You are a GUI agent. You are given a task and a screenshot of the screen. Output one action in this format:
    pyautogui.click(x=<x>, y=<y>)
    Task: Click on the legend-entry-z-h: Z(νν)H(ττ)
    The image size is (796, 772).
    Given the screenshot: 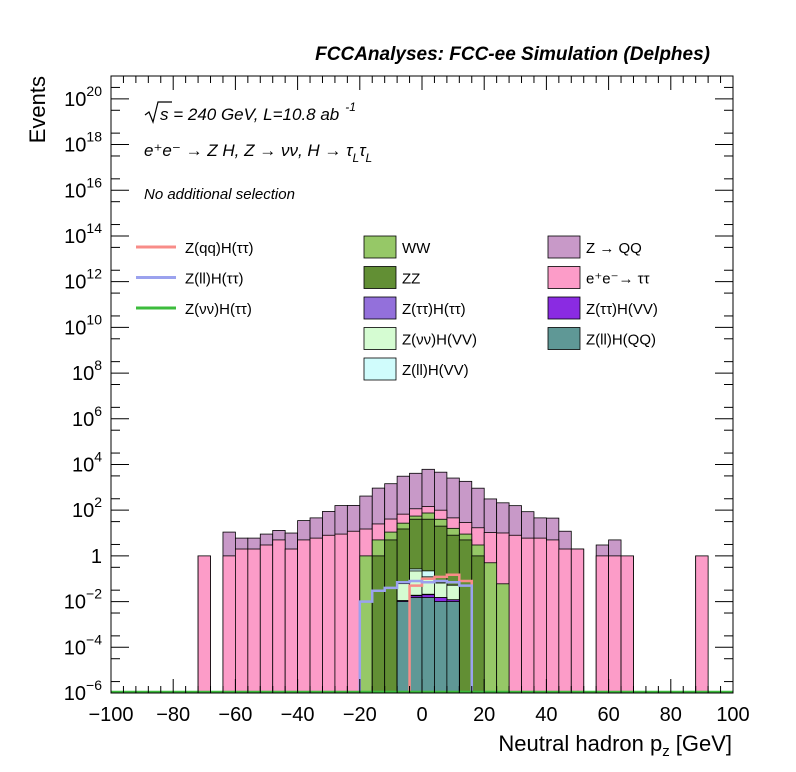 What is the action you would take?
    pyautogui.click(x=194, y=309)
    